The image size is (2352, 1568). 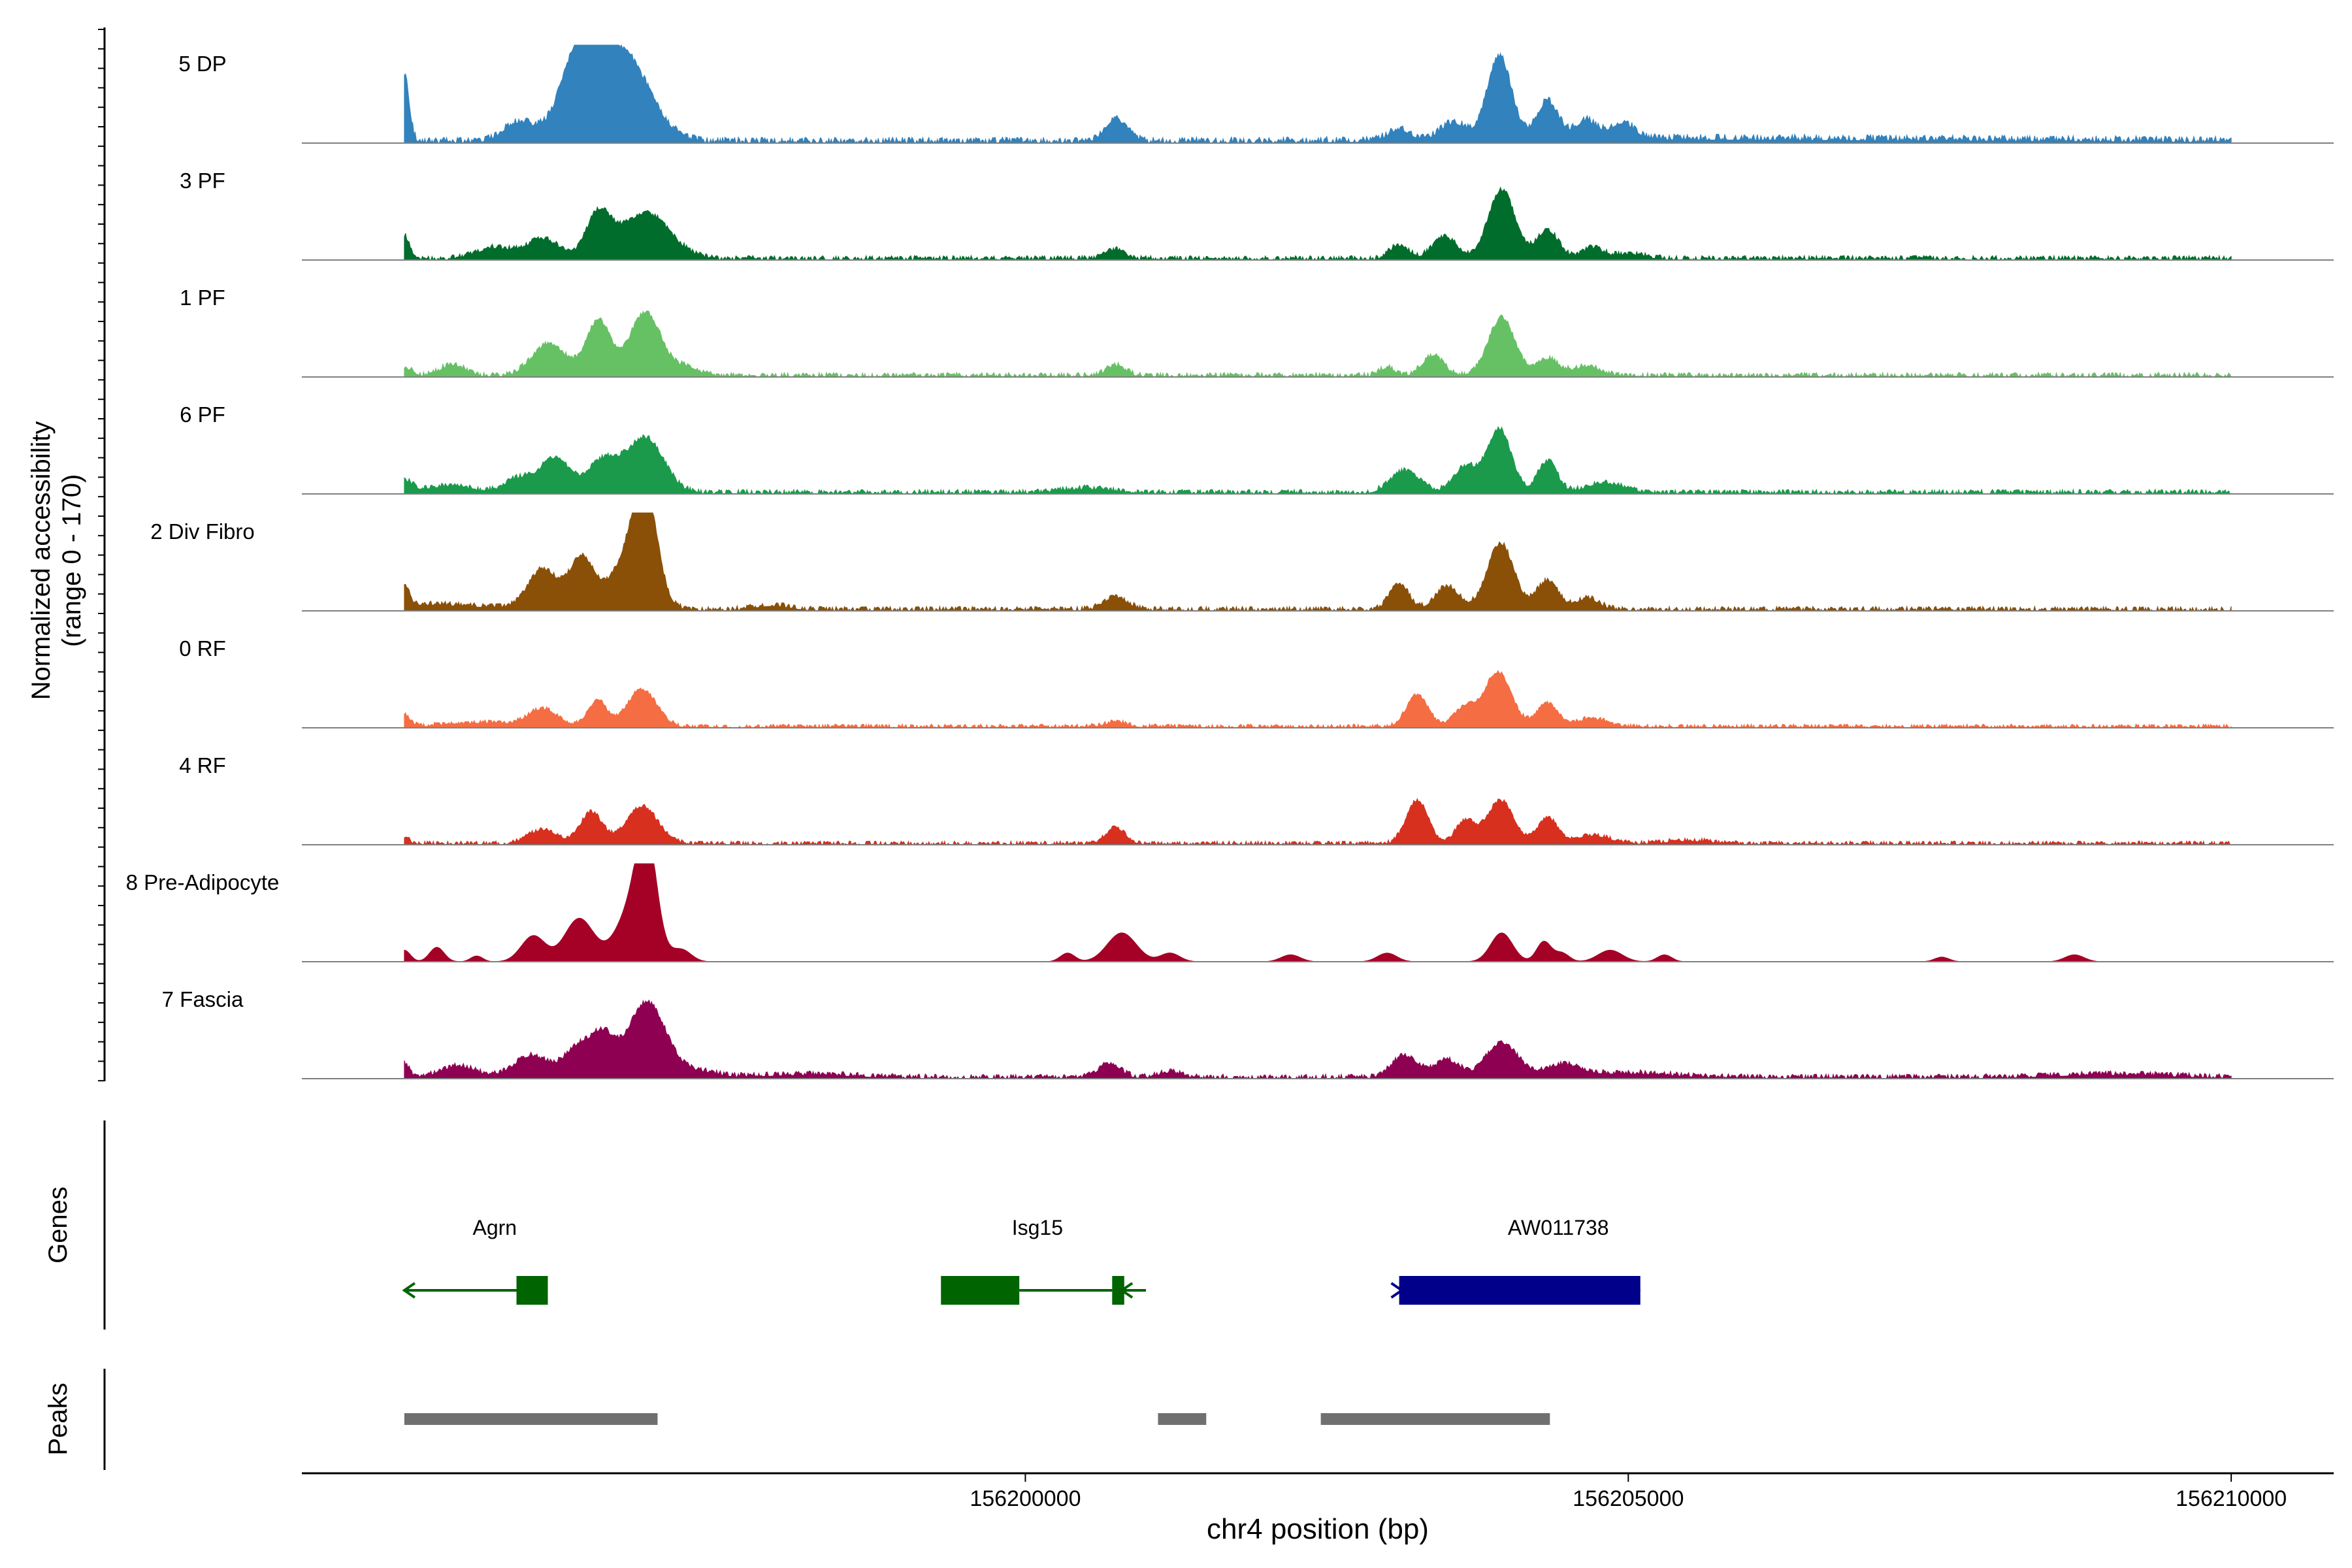 What do you see at coordinates (1558, 1227) in the screenshot?
I see `gene-label: AW011738` at bounding box center [1558, 1227].